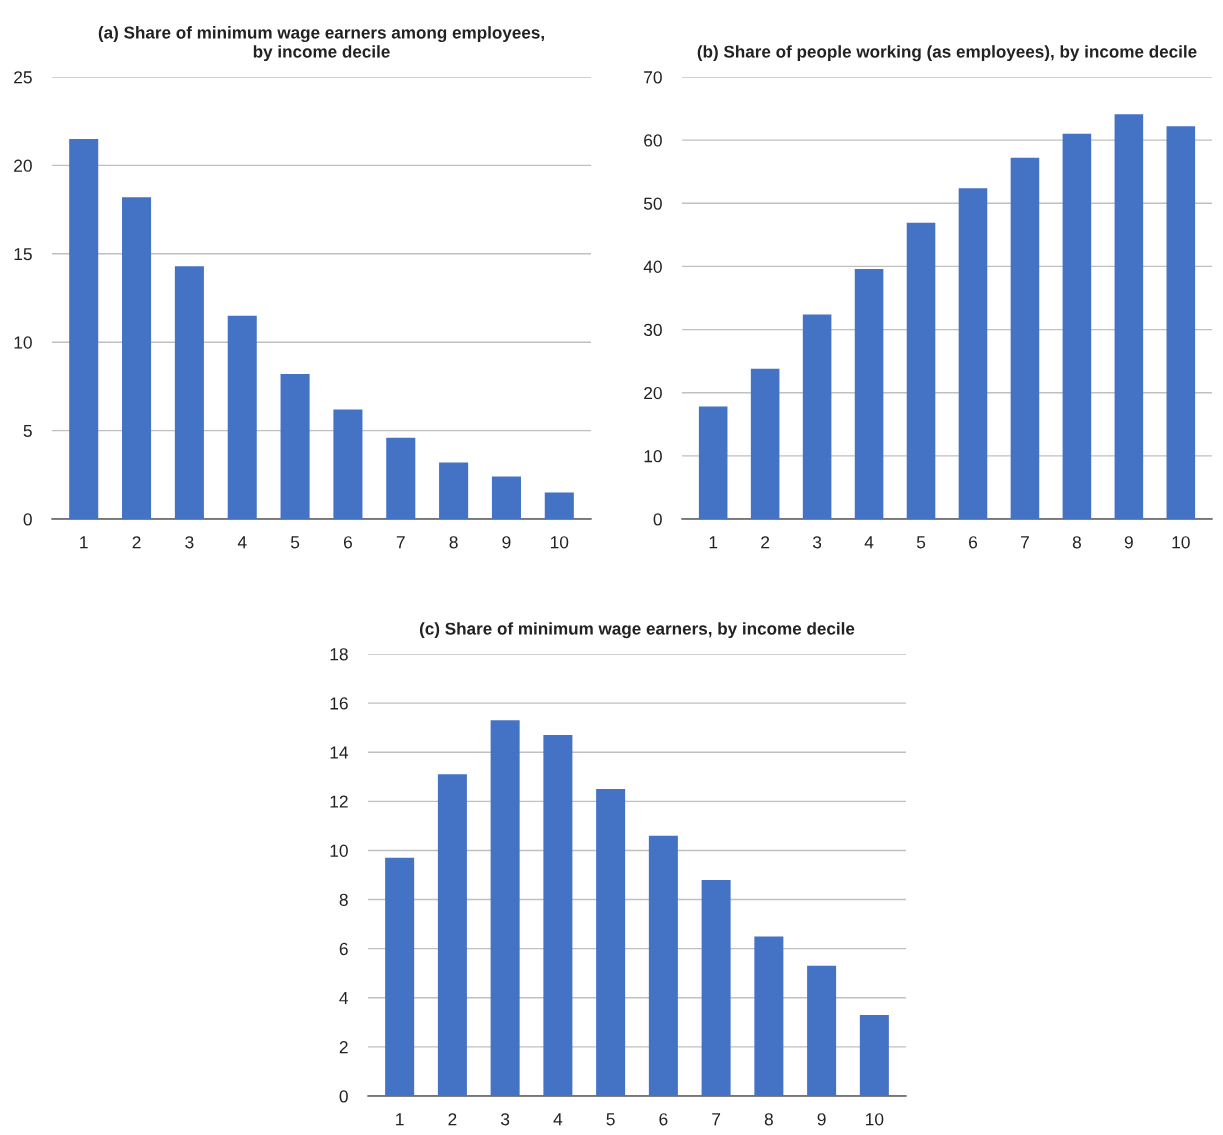 The height and width of the screenshot is (1135, 1223). Describe the element at coordinates (339, 801) in the screenshot. I see `y-tick-label: 12` at that location.